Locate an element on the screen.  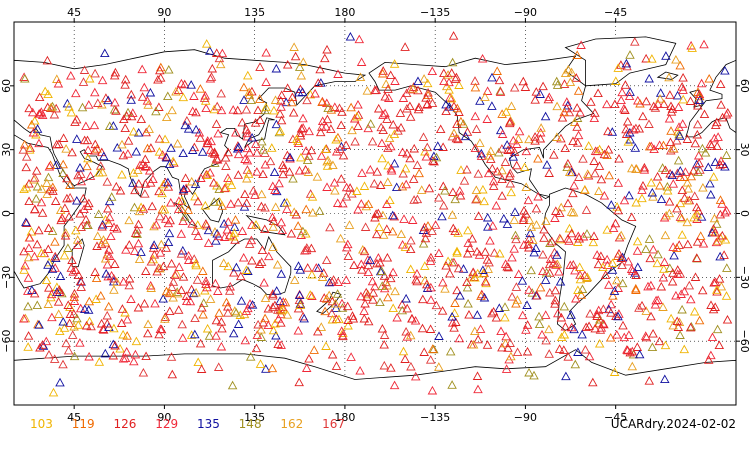
legend: 103 119 126 129 135 148 162 167 is located at coordinates (195, 424).